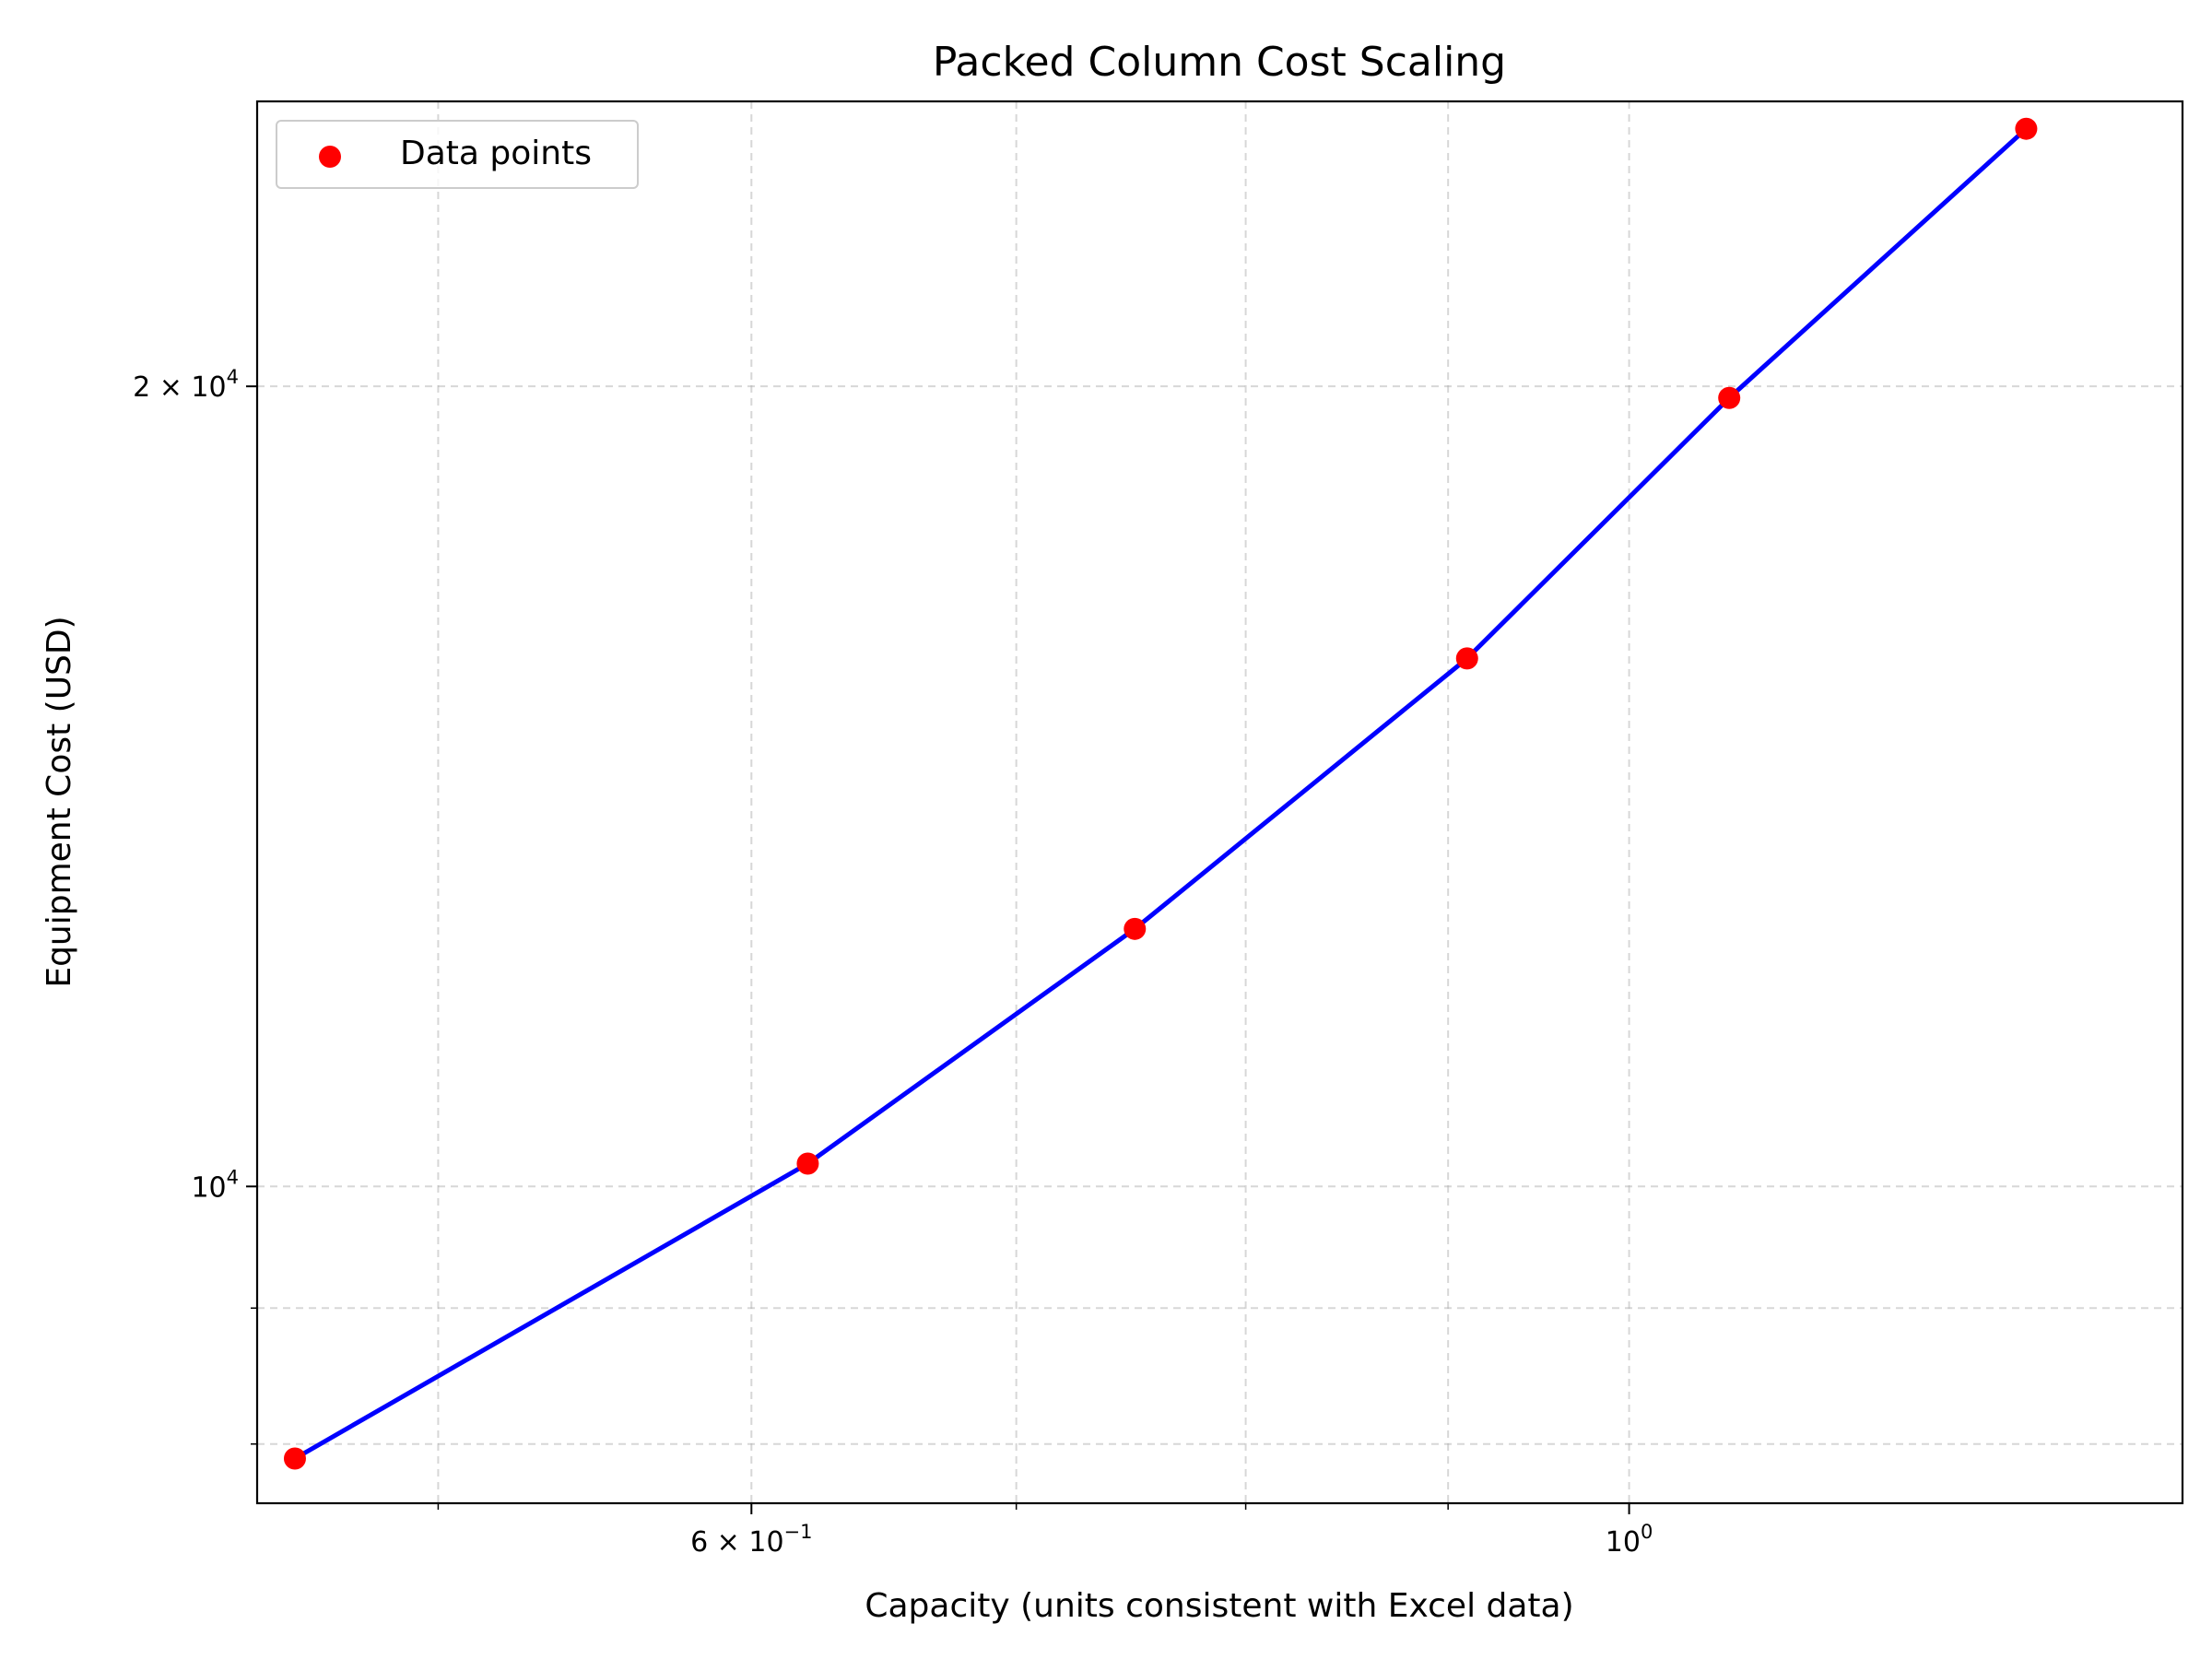 The height and width of the screenshot is (1659, 2212). Describe the element at coordinates (1219, 62) in the screenshot. I see `chart-title: Packed Column Cost Scaling` at that location.